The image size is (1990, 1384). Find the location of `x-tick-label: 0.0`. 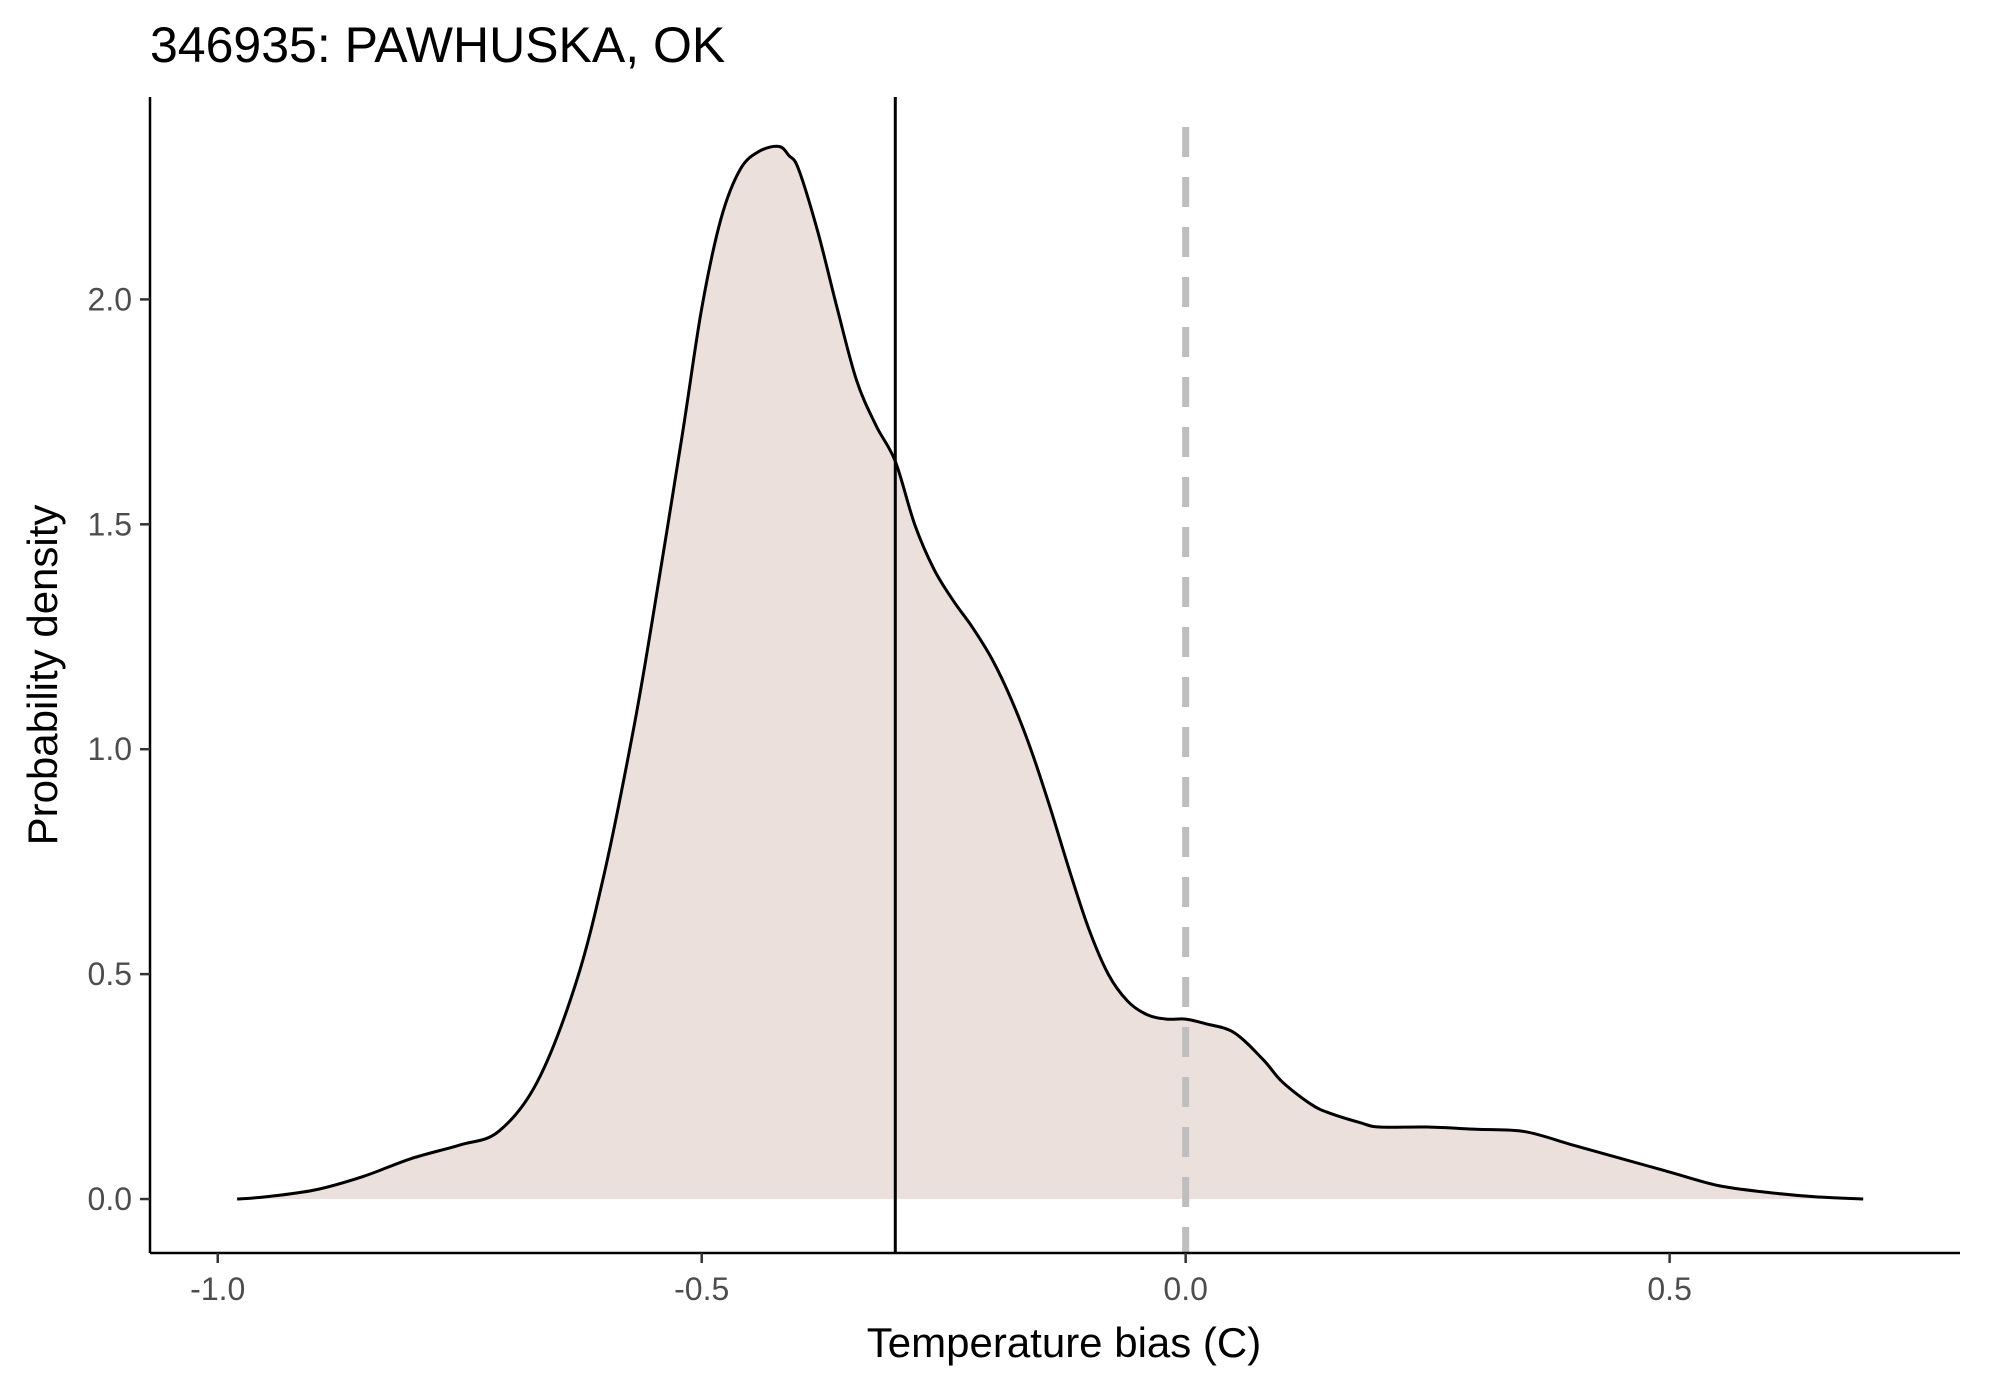

x-tick-label: 0.0 is located at coordinates (1185, 1289).